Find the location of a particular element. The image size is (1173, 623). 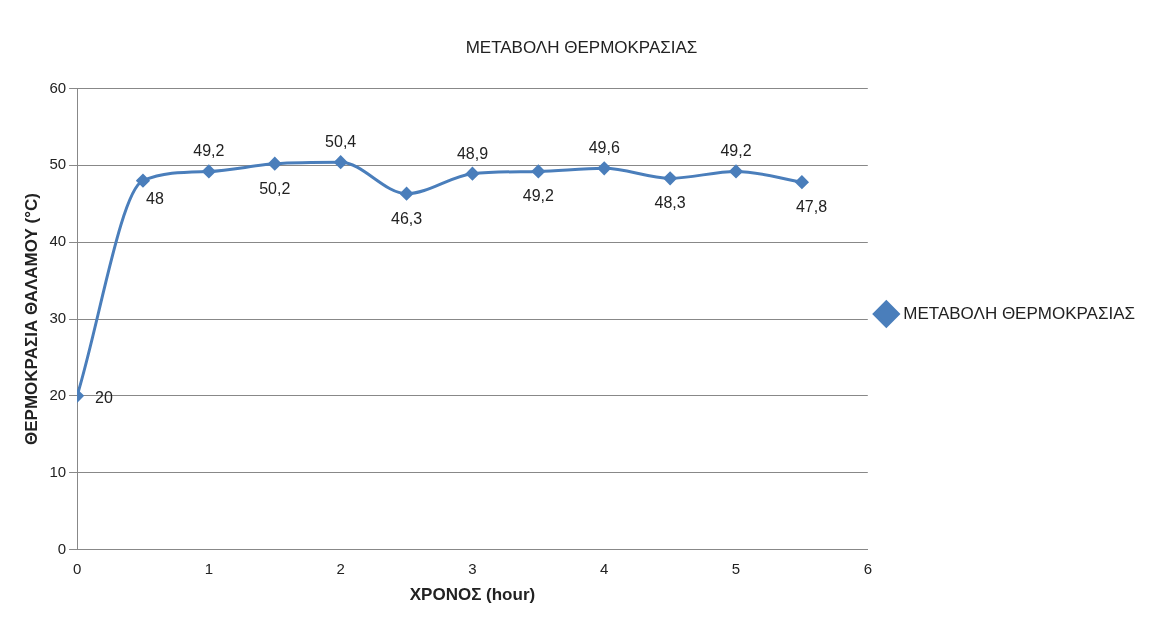

x-tick-label: 6 is located at coordinates (867, 568).